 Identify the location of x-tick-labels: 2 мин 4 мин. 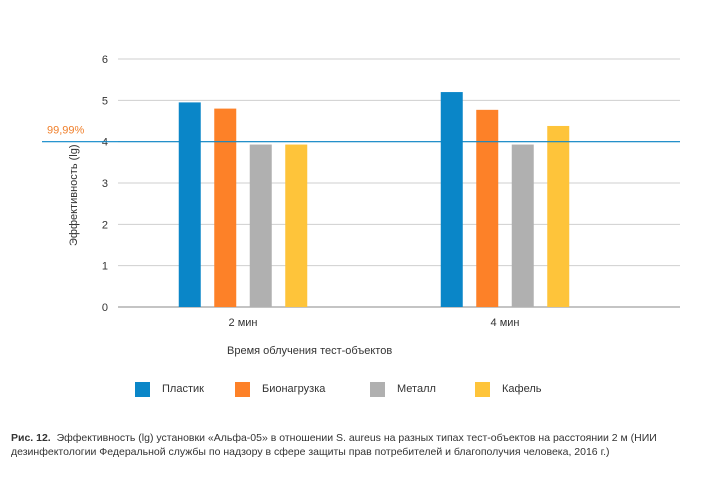
(374, 323).